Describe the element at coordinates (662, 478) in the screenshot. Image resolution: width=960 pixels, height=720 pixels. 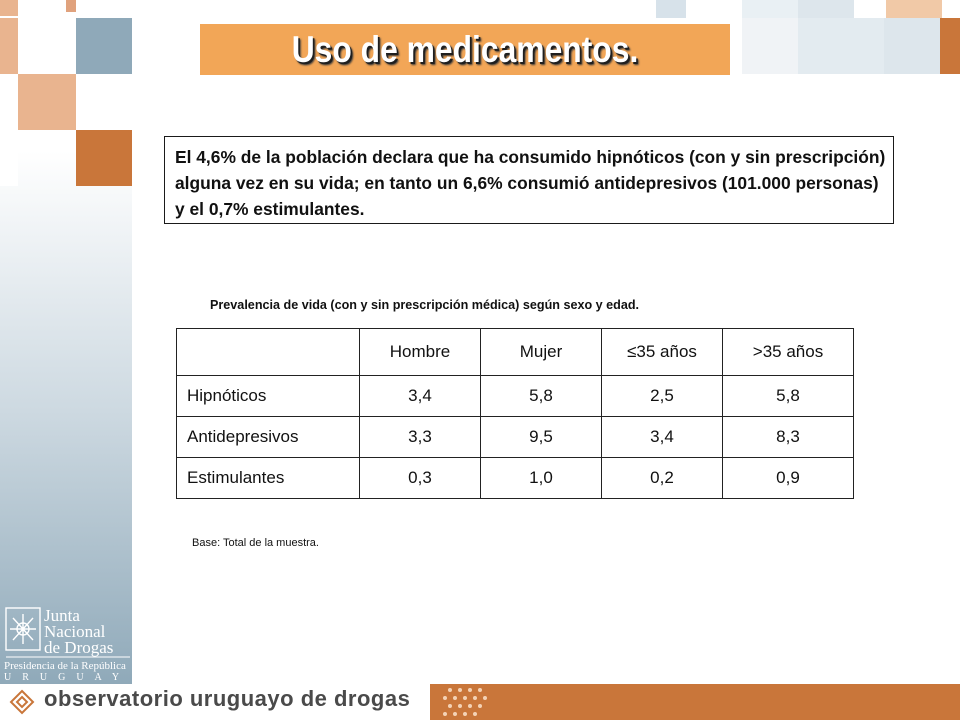
I see `table-cell: 0,2` at that location.